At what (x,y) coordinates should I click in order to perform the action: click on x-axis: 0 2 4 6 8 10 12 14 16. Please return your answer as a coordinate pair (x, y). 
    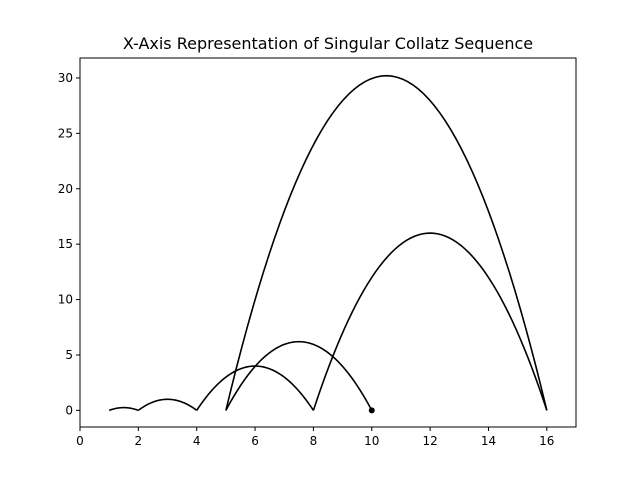
    Looking at the image, I should click on (315, 437).